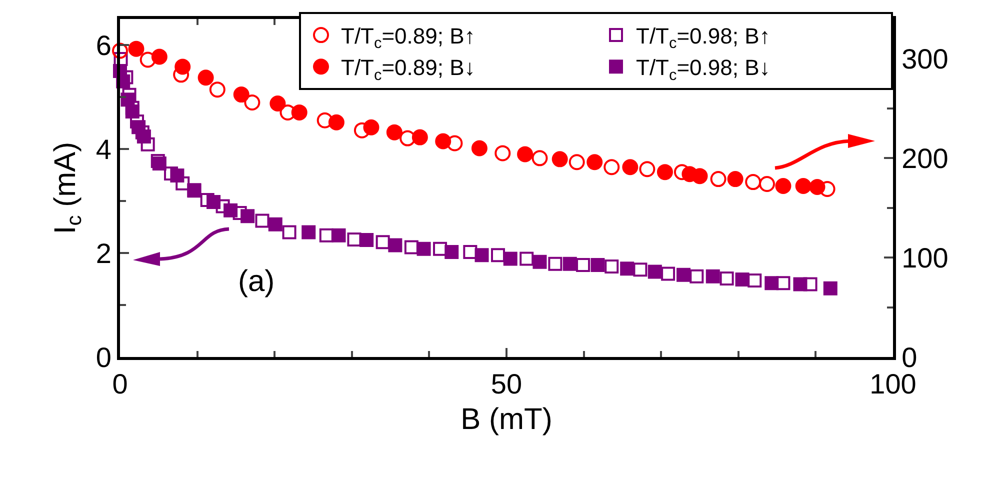  Describe the element at coordinates (506, 419) in the screenshot. I see `x-axis-title: B (mT)` at that location.